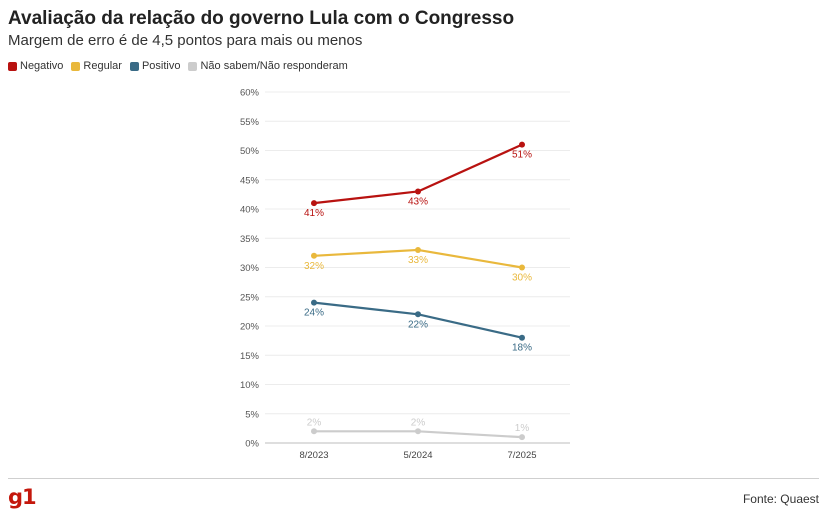 This screenshot has height=520, width=827. What do you see at coordinates (314, 266) in the screenshot?
I see `data-label: 32%` at bounding box center [314, 266].